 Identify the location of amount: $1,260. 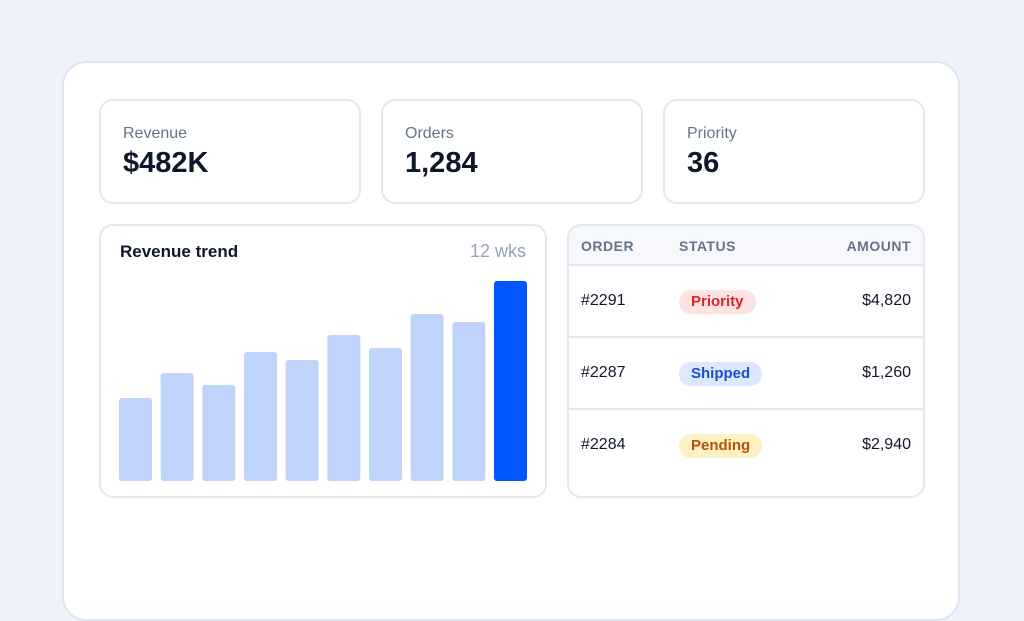
(886, 372).